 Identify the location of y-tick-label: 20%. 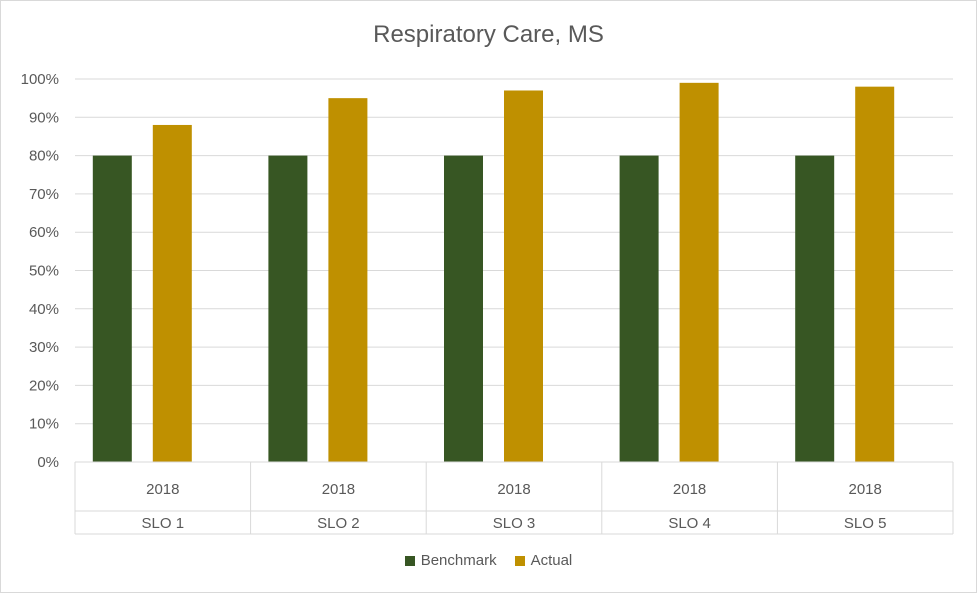
(44, 385).